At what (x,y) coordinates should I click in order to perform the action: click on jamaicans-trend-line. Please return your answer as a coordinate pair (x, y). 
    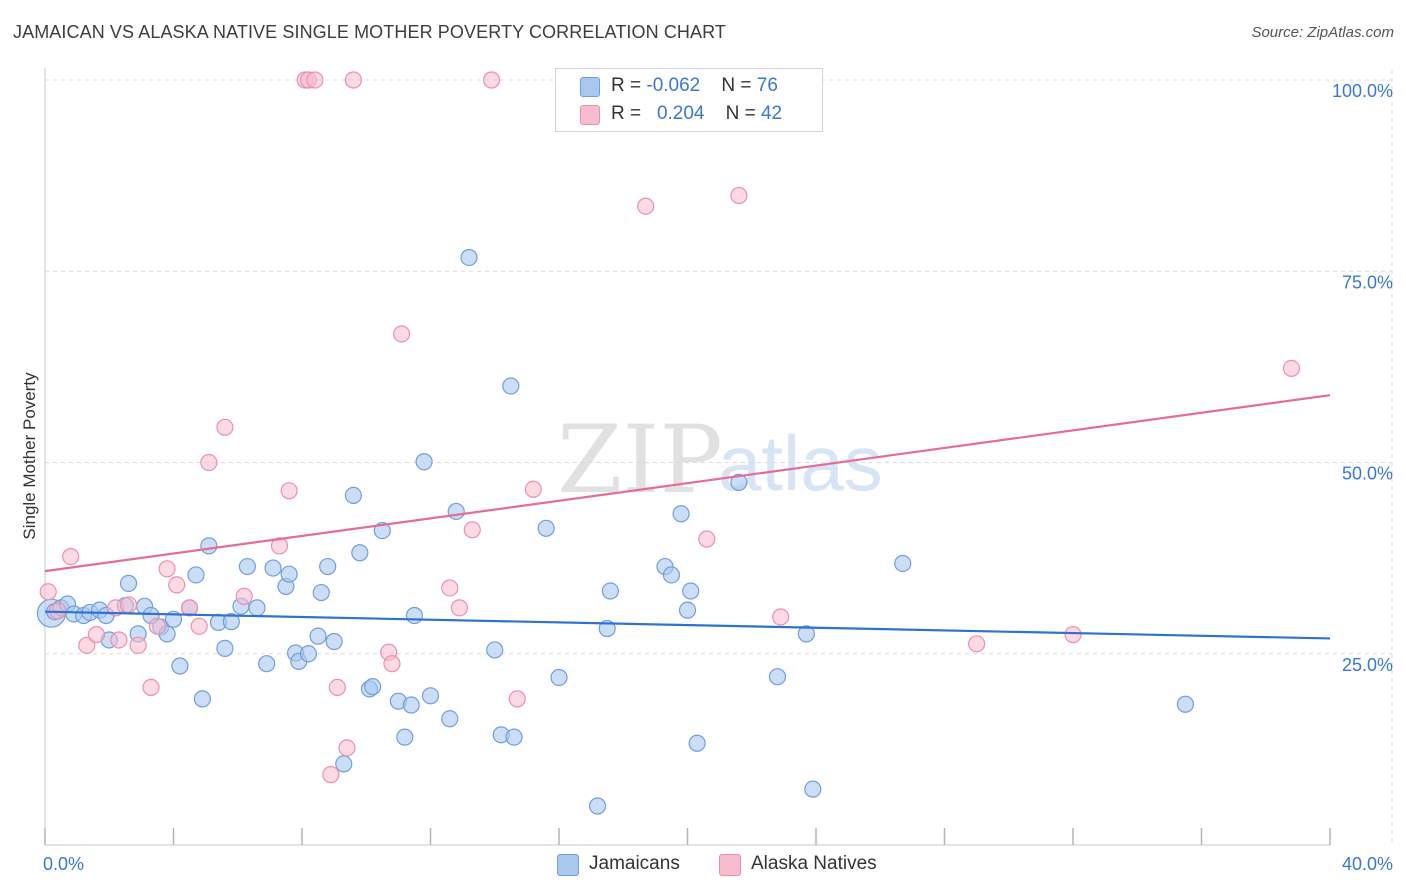
    Looking at the image, I should click on (687, 625).